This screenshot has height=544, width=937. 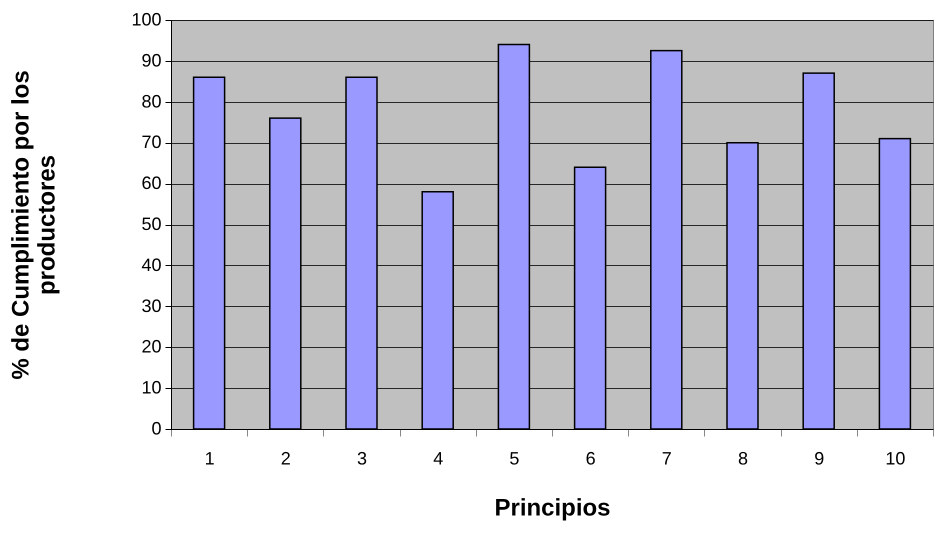 What do you see at coordinates (151, 142) in the screenshot?
I see `y-tick-label: 70` at bounding box center [151, 142].